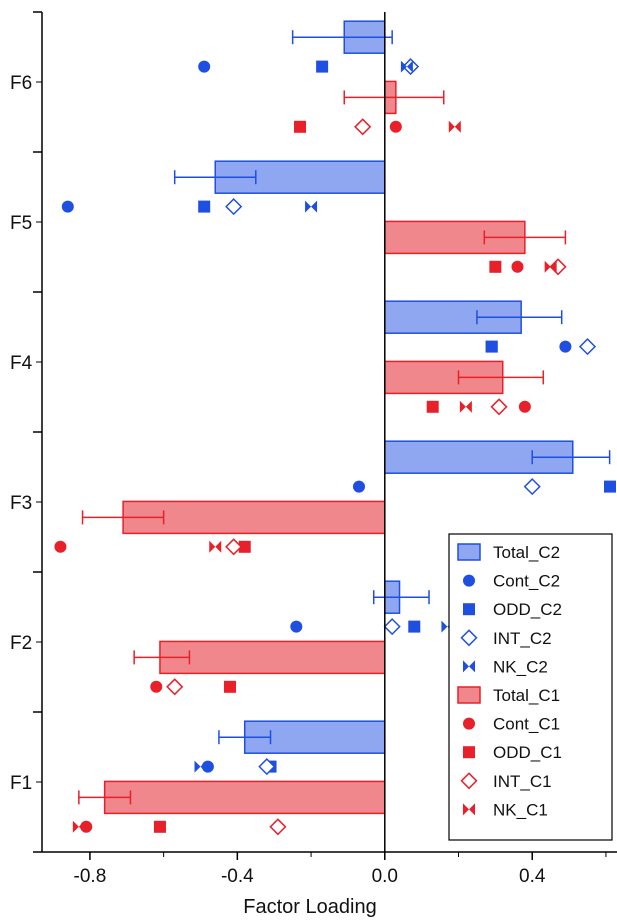  Describe the element at coordinates (488, 346) in the screenshot. I see `point-nk_c2-f4-left` at that location.